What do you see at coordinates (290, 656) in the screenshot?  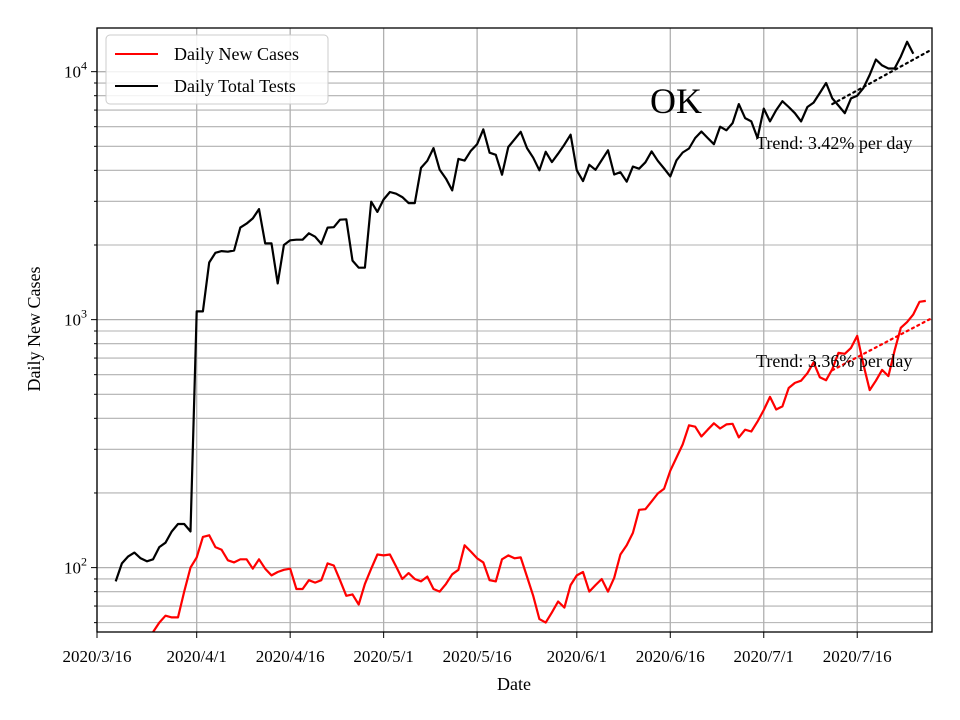 I see `x-tick-label: 2020/4/16` at bounding box center [290, 656].